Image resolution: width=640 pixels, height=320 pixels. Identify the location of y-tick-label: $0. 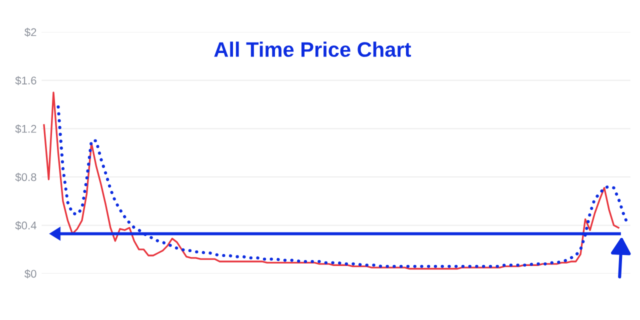
(30, 273).